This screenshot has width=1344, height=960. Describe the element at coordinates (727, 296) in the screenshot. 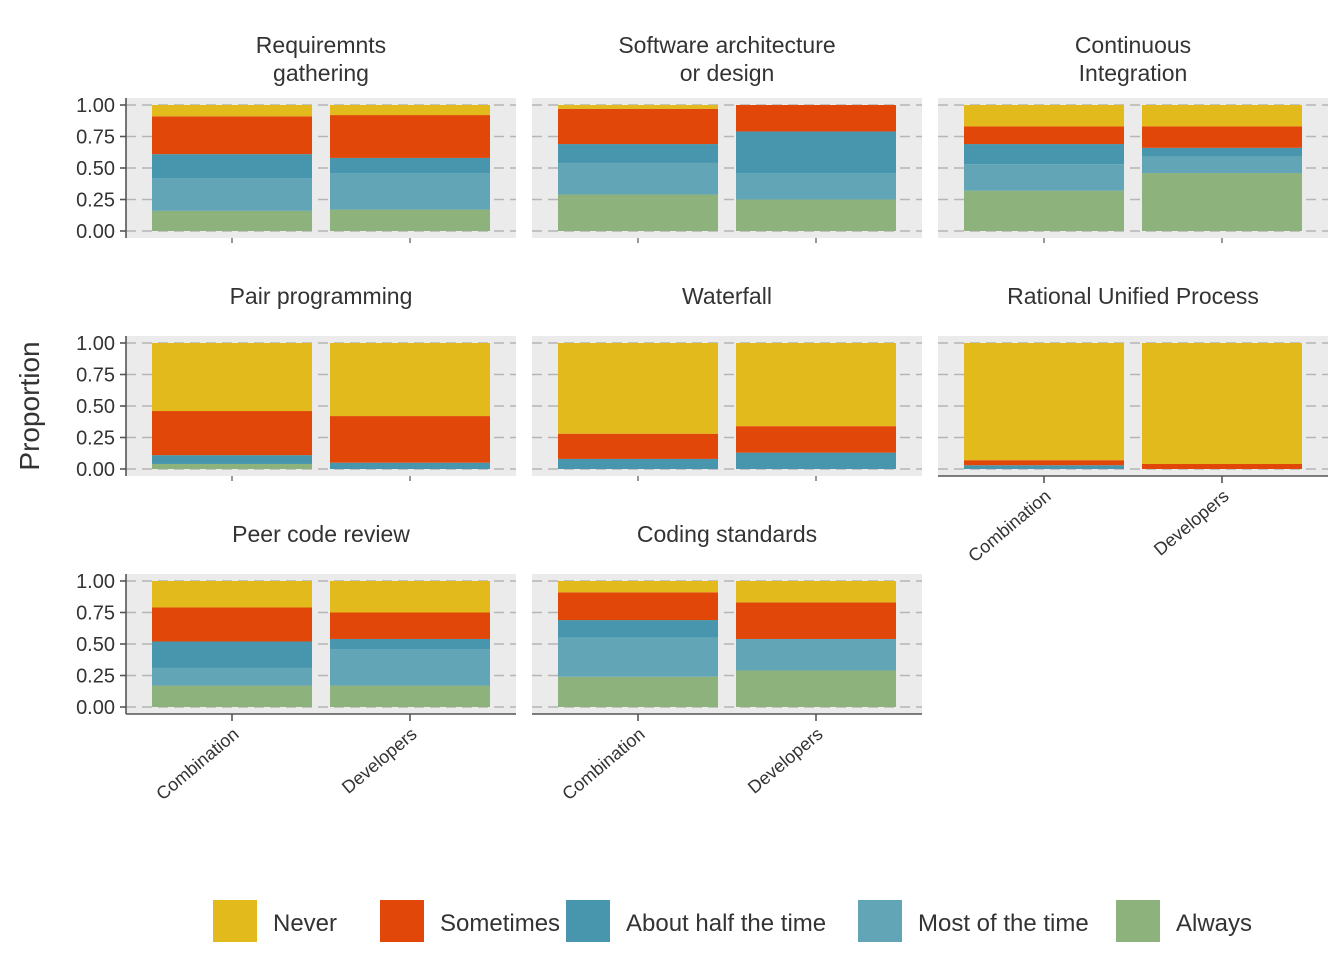

I see `panel-title: Waterfall` at that location.